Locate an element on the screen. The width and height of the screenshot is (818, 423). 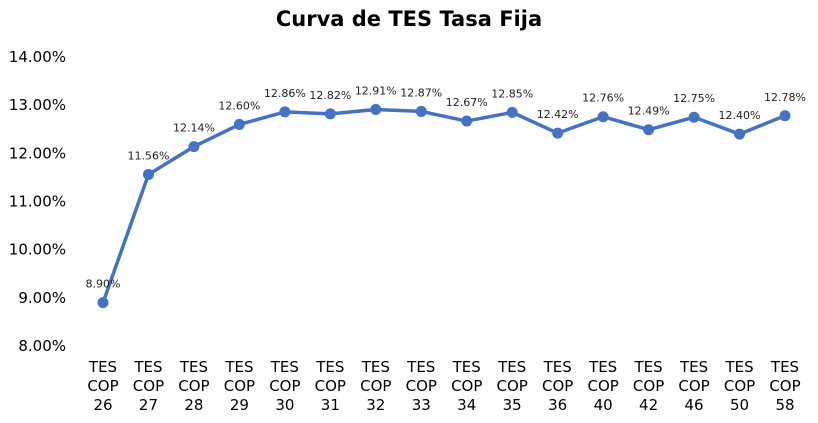
y-tick-label: 10.00% is located at coordinates (37, 250).